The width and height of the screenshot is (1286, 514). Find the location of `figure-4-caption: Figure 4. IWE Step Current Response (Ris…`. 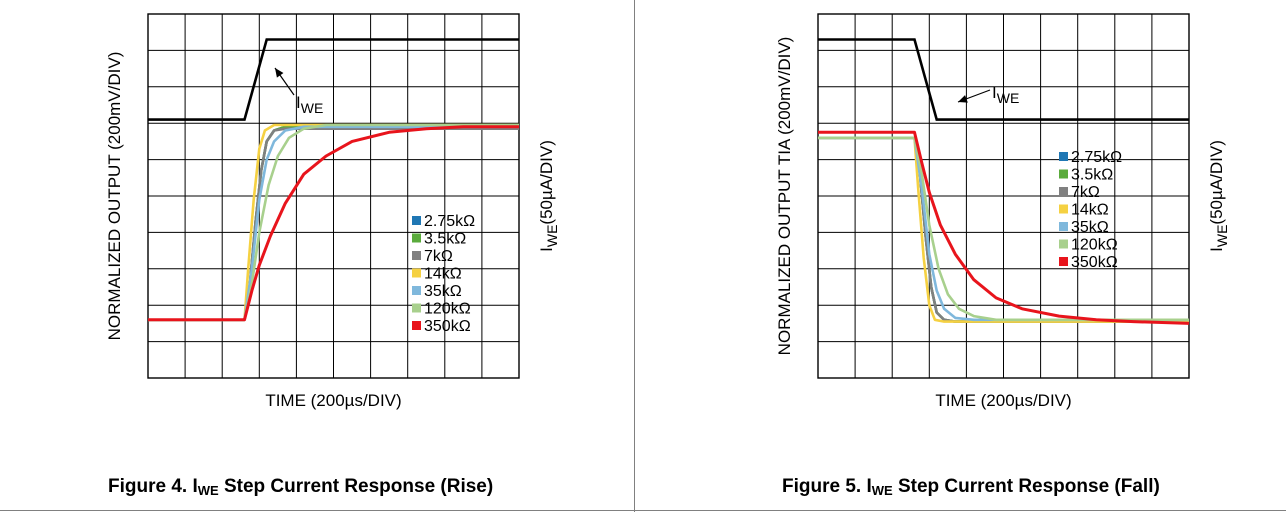

figure-4-caption: Figure 4. IWE Step Current Response (Ris… is located at coordinates (300, 487).